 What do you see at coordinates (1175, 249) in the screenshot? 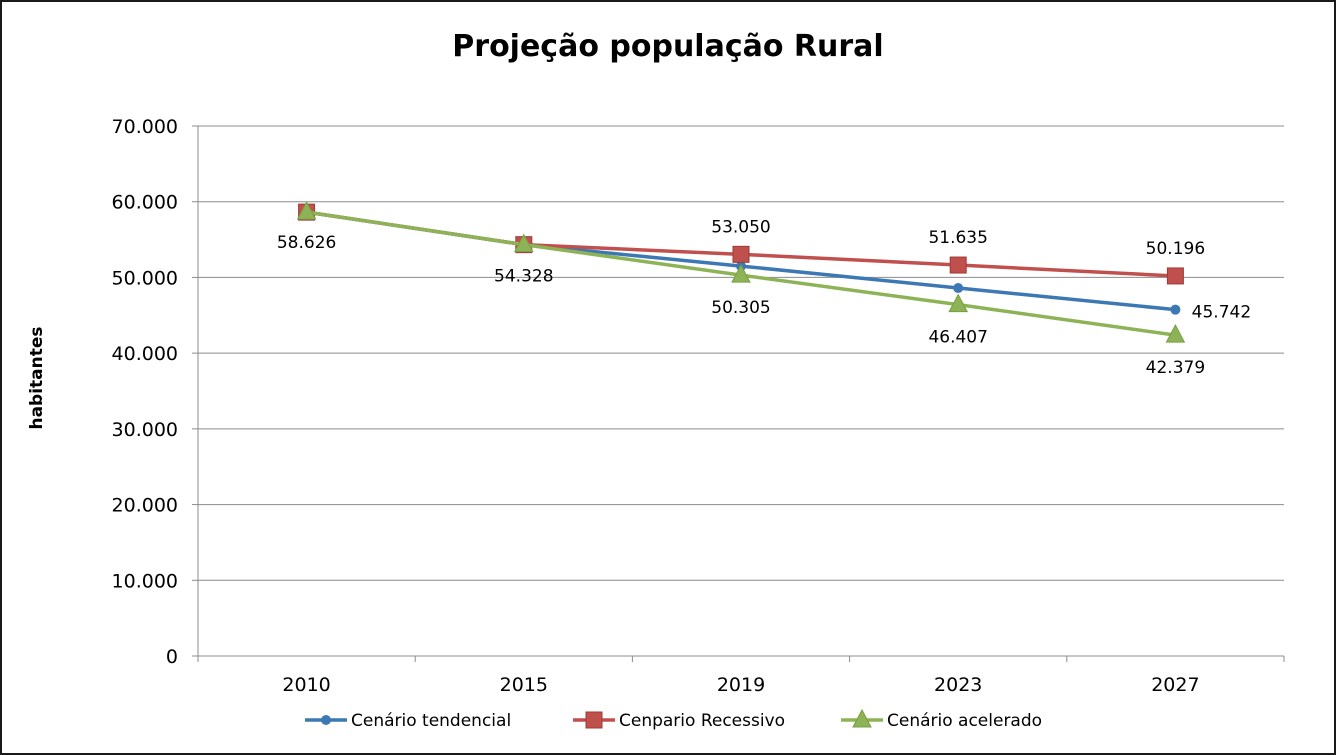
I see `data-label: 50.196` at bounding box center [1175, 249].